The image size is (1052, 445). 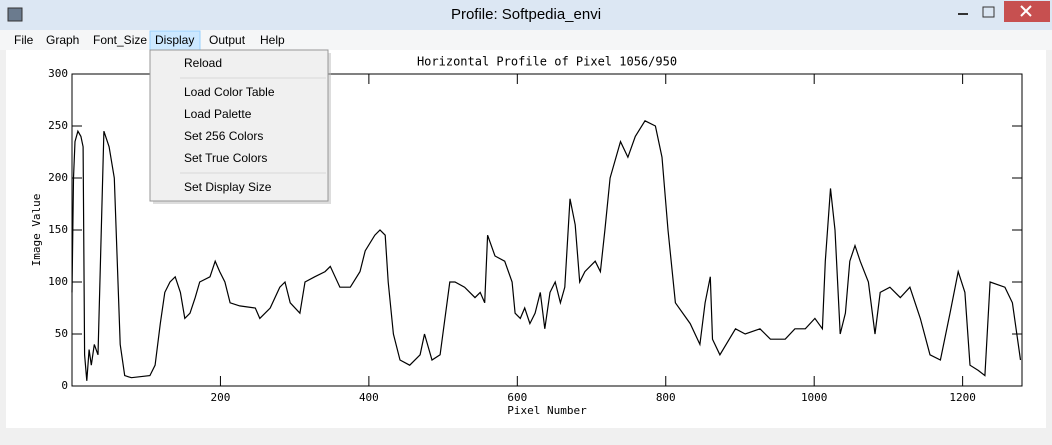 What do you see at coordinates (1026, 11) in the screenshot?
I see `close-icon` at bounding box center [1026, 11].